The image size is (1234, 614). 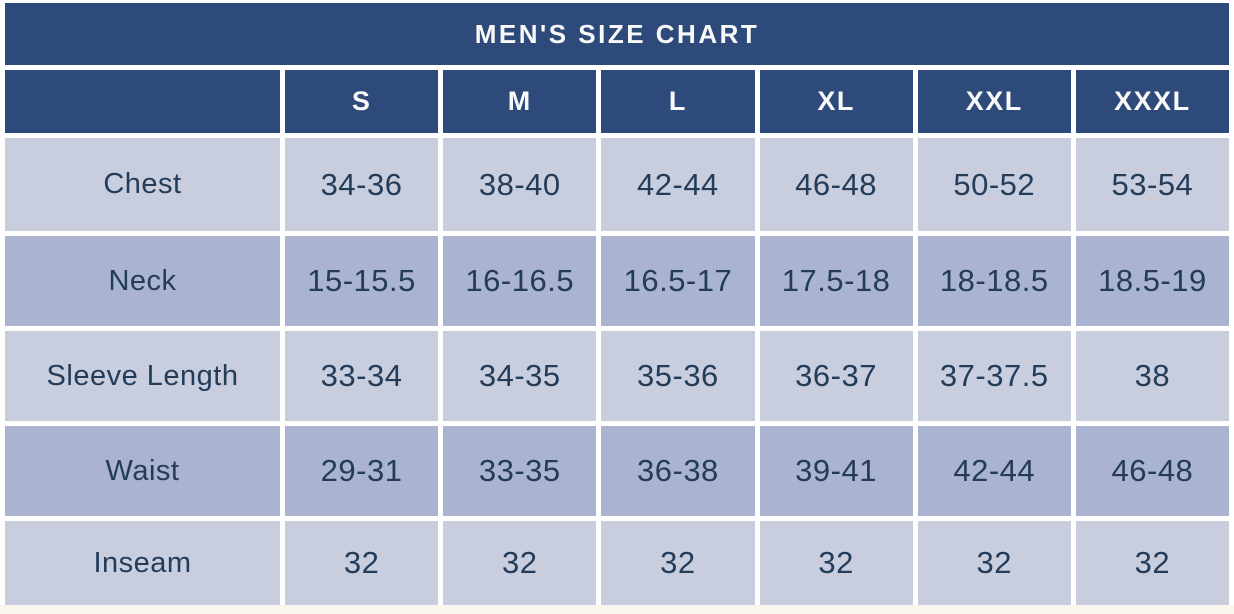 I want to click on column-header-xxxl: XXXL, so click(x=1152, y=101).